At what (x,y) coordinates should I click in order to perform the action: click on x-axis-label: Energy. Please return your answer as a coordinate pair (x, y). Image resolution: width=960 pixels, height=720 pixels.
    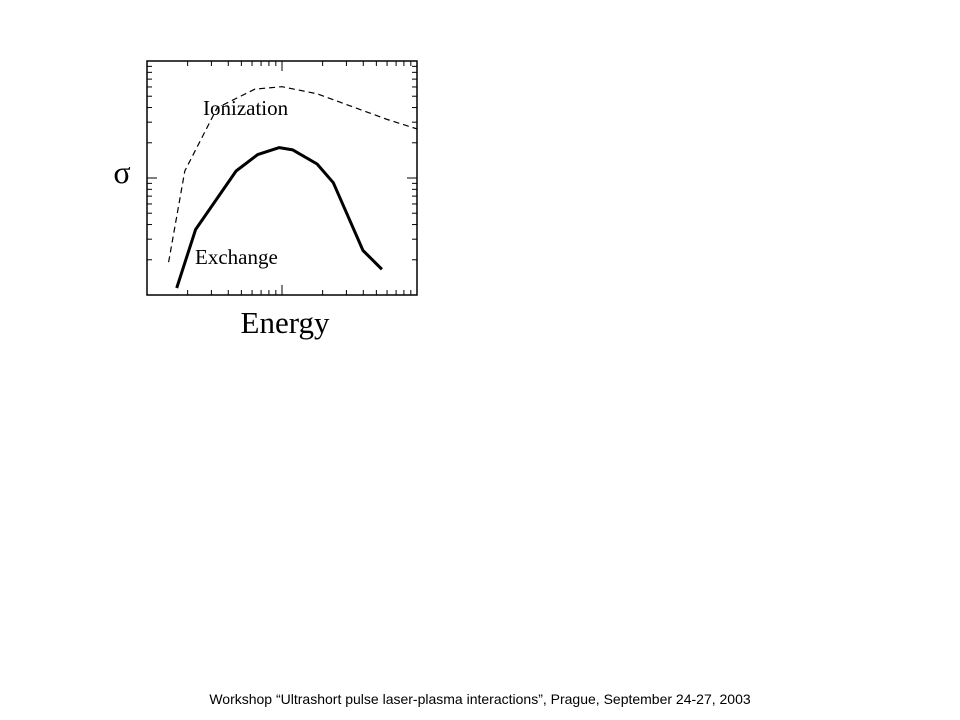
    Looking at the image, I should click on (285, 322).